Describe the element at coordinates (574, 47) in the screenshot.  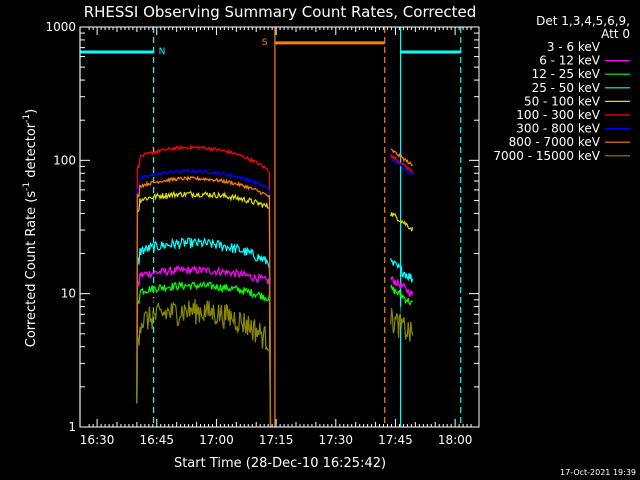
I see `legend-label: 3 - 6 keV` at that location.